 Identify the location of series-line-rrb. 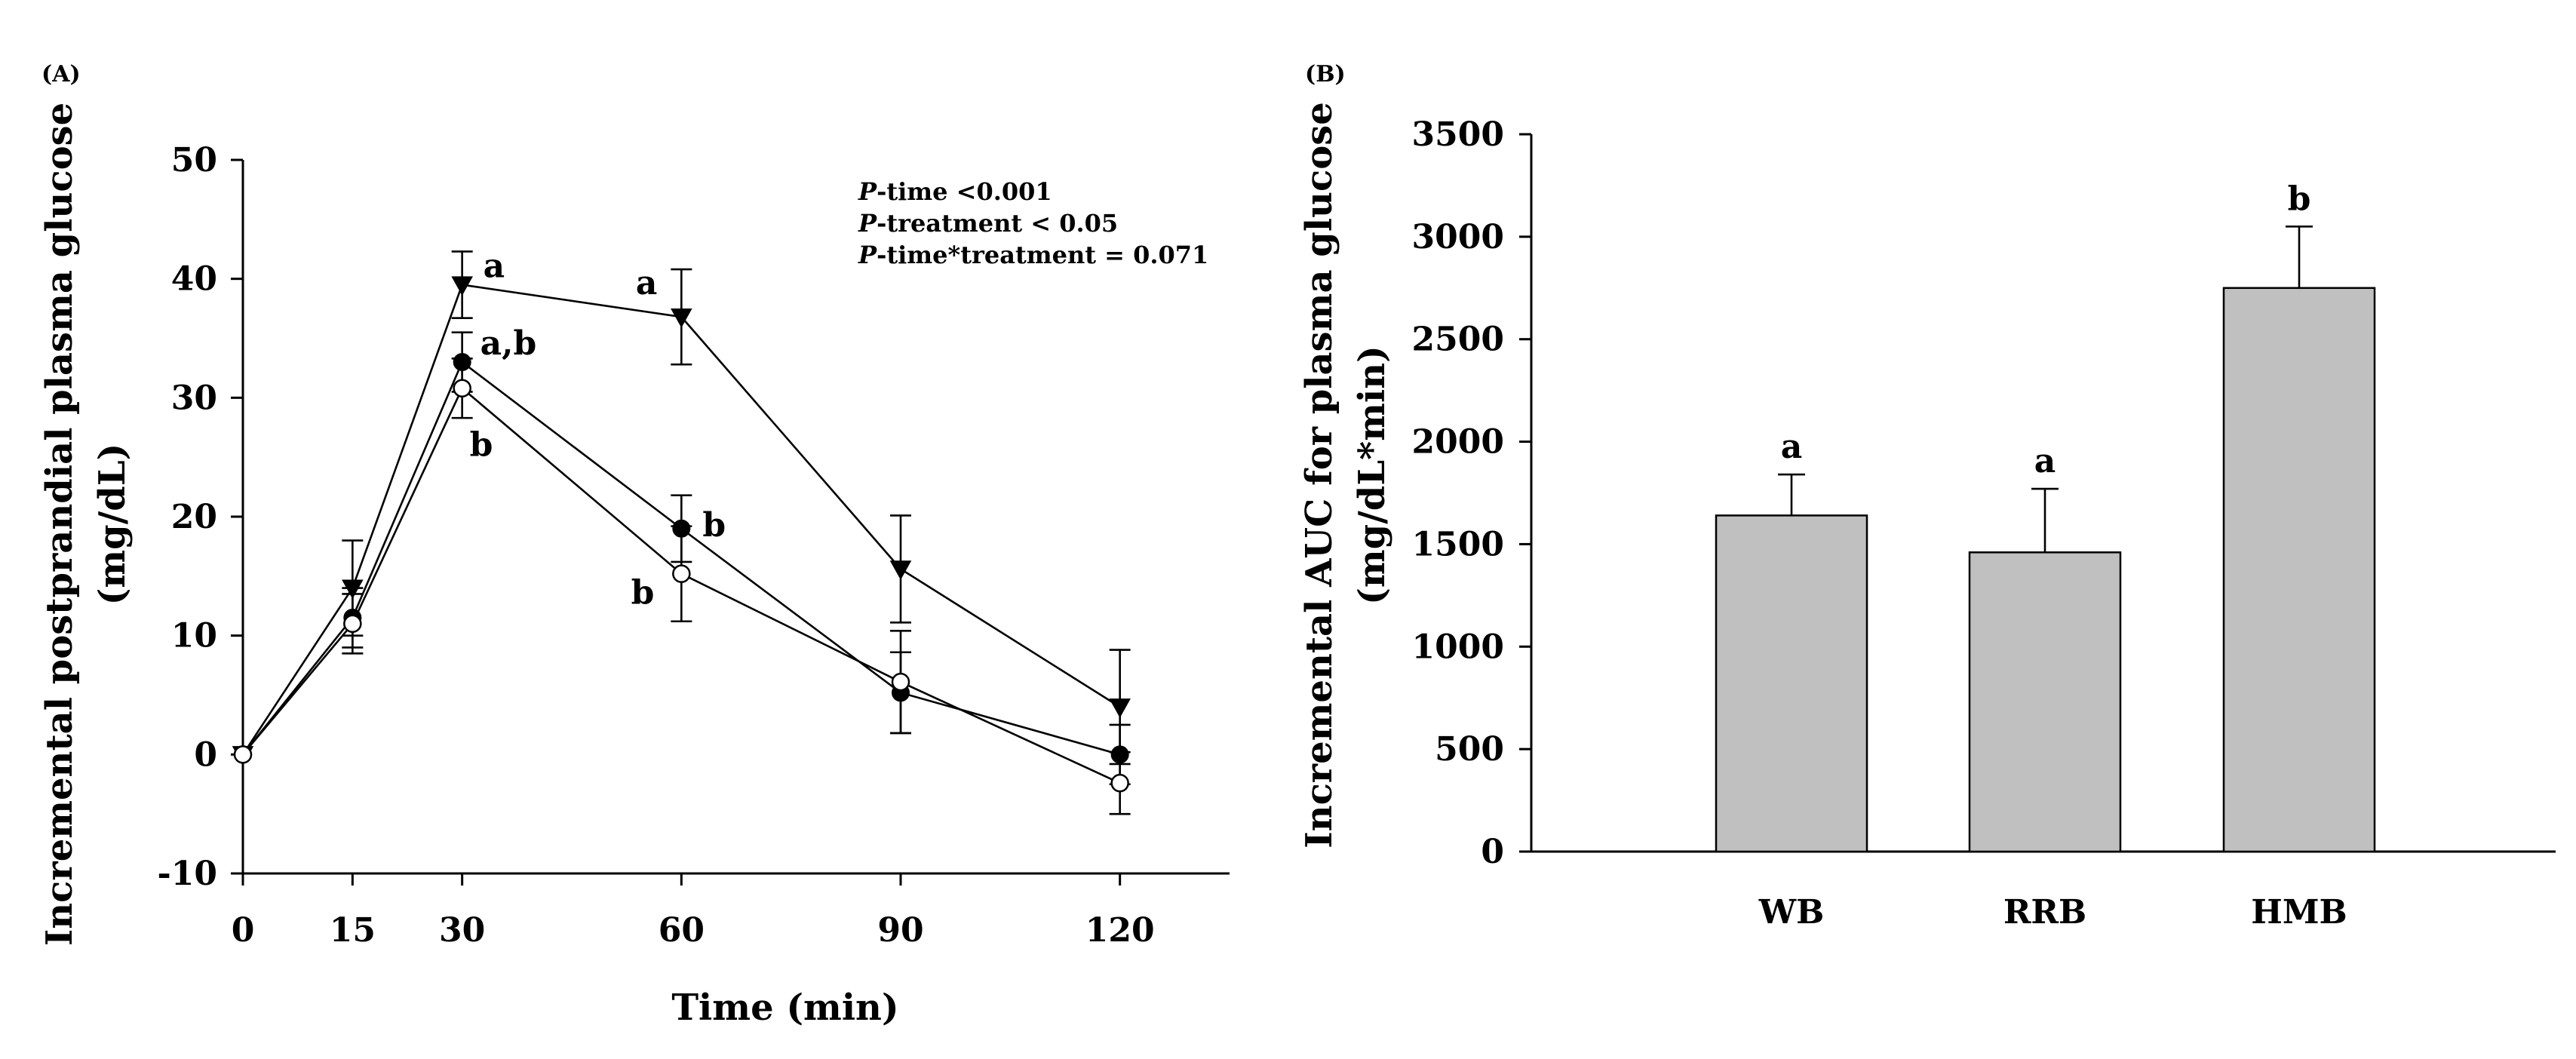
(681, 558).